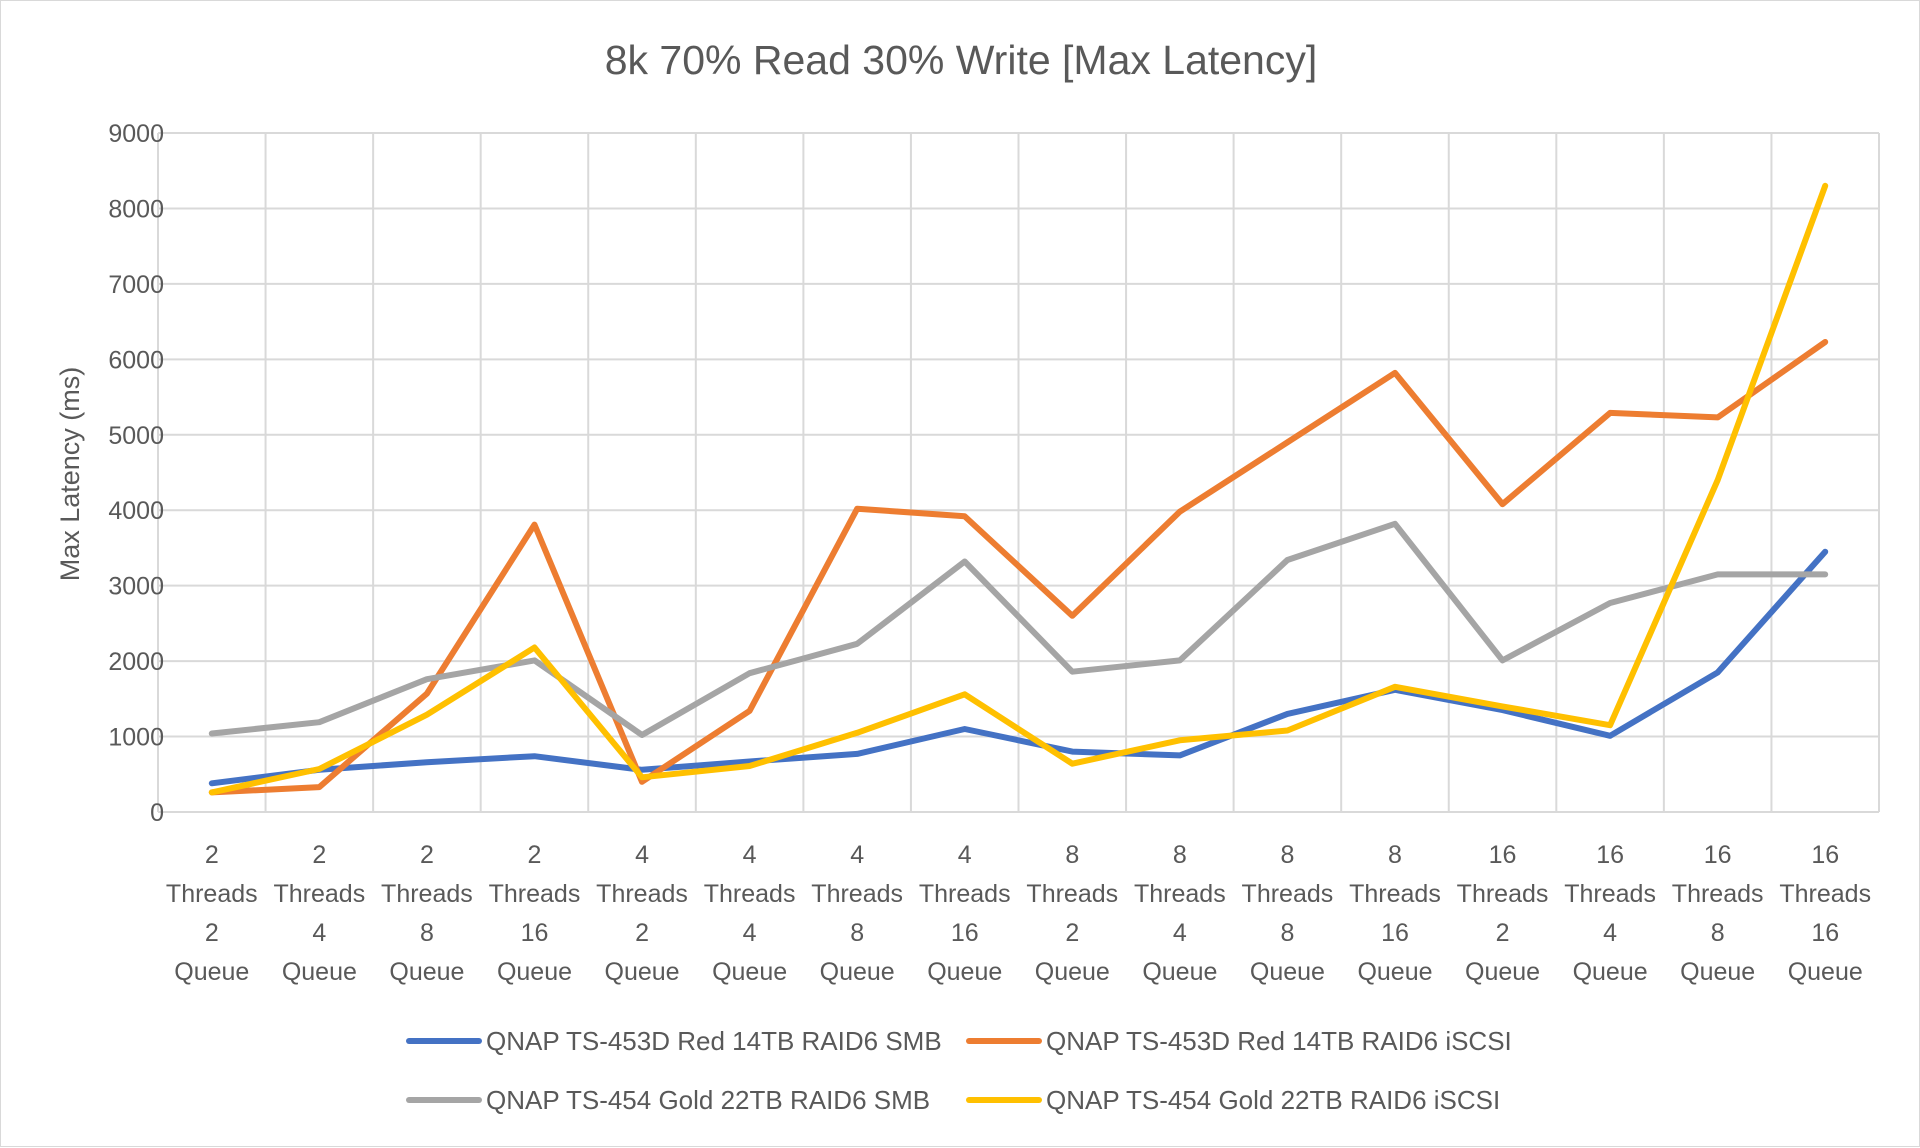  What do you see at coordinates (70, 474) in the screenshot?
I see `y-axis-title: Max Latency (ms)` at bounding box center [70, 474].